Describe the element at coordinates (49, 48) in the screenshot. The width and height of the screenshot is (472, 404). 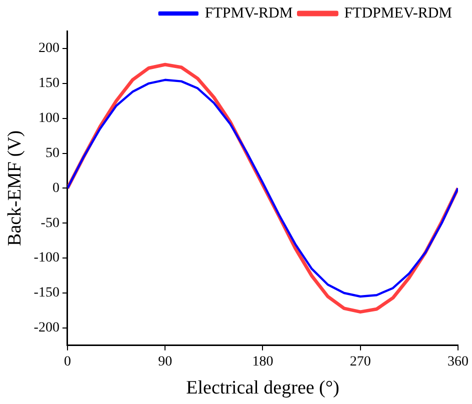
I see `y-tick-label: 200` at that location.